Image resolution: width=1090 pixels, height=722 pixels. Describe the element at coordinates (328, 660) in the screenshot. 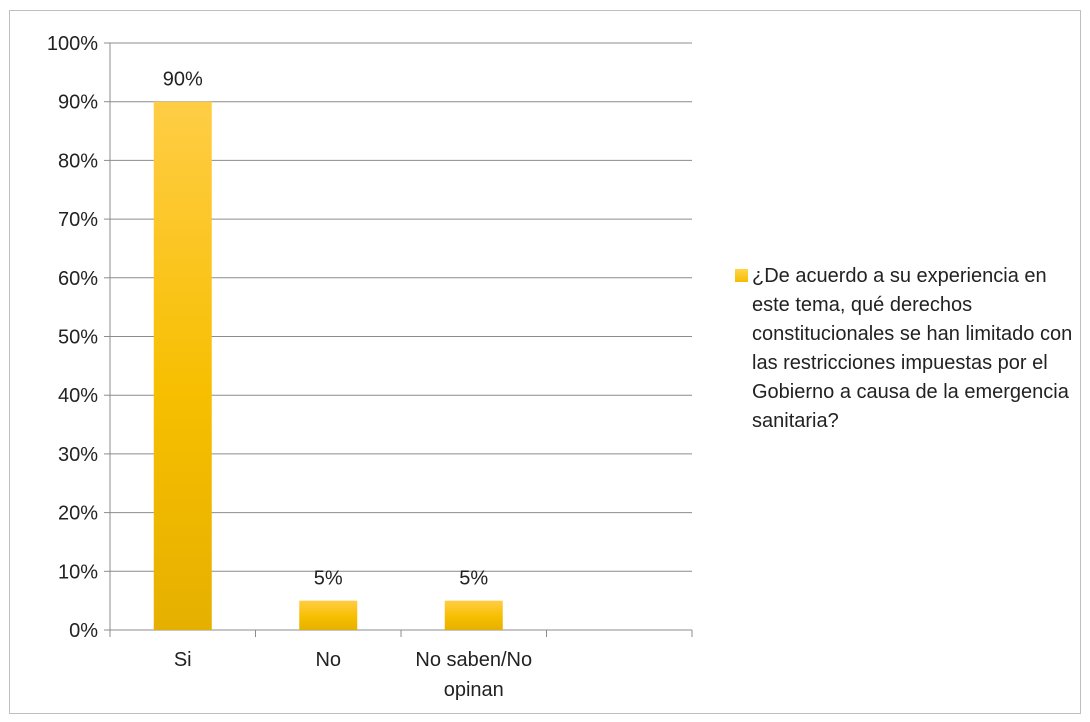

I see `x-tick-label: No` at that location.